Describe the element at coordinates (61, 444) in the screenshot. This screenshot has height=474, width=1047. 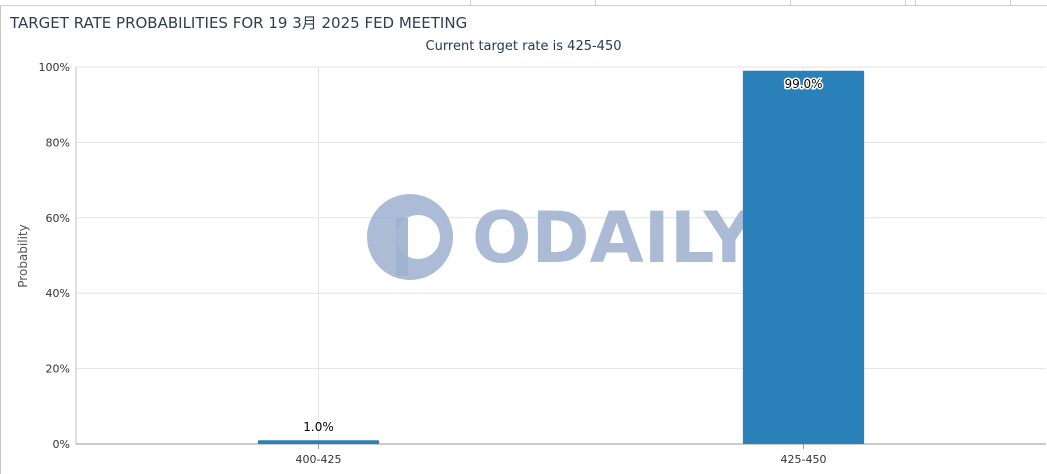
I see `y-tick-label: 0%` at that location.